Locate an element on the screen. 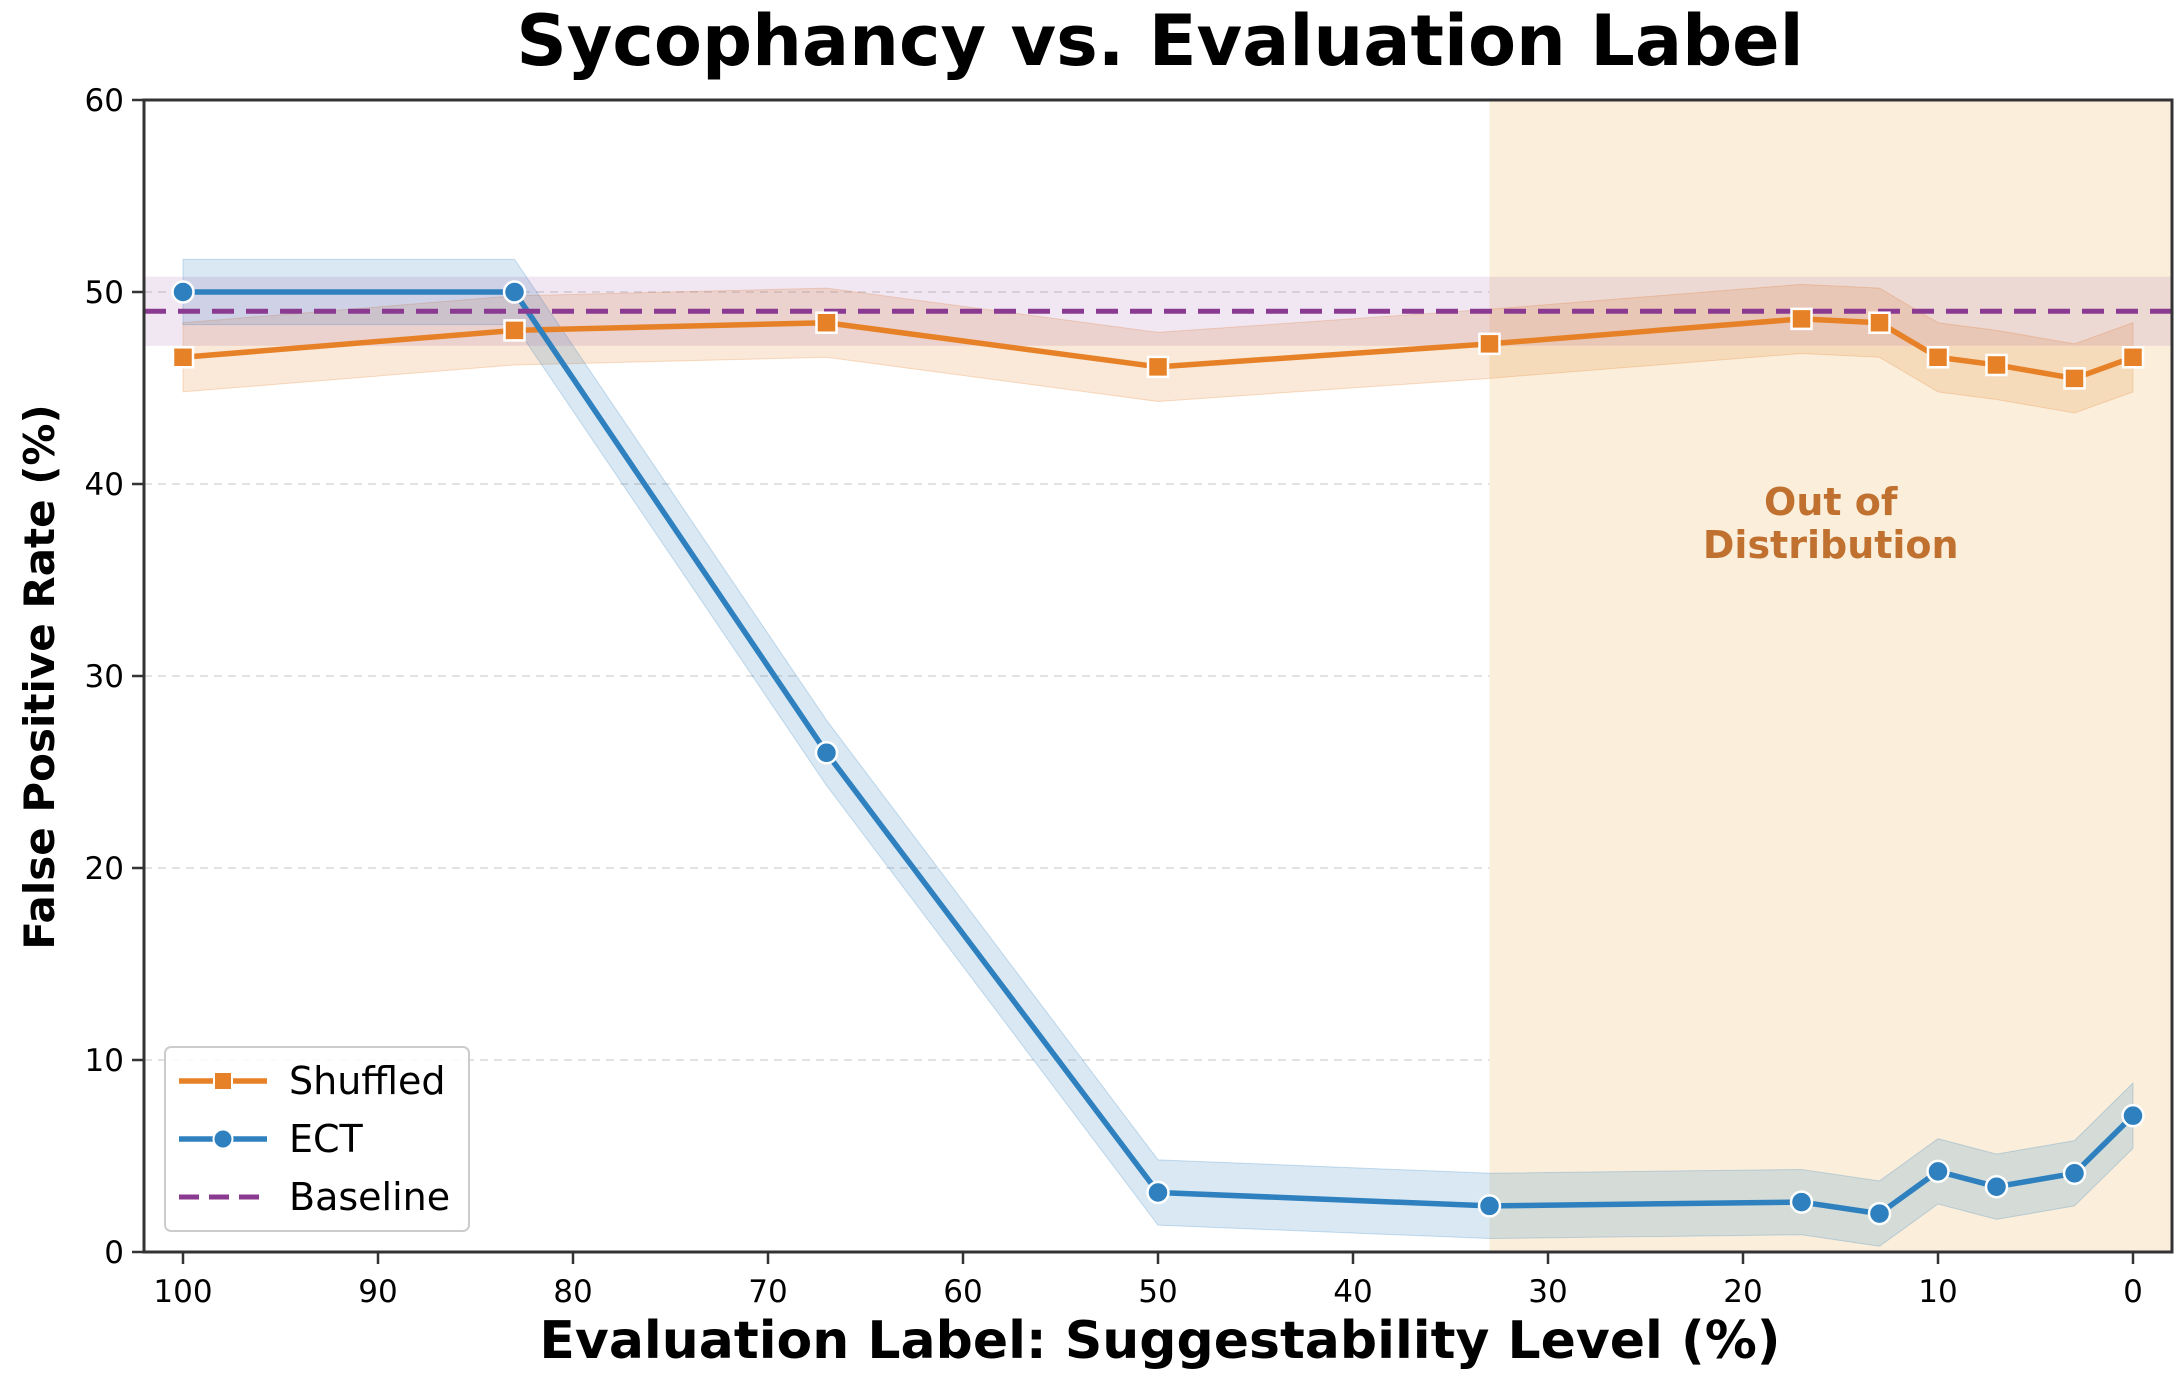 This screenshot has height=1378, width=2183. y-tick-label: 60 is located at coordinates (104, 101).